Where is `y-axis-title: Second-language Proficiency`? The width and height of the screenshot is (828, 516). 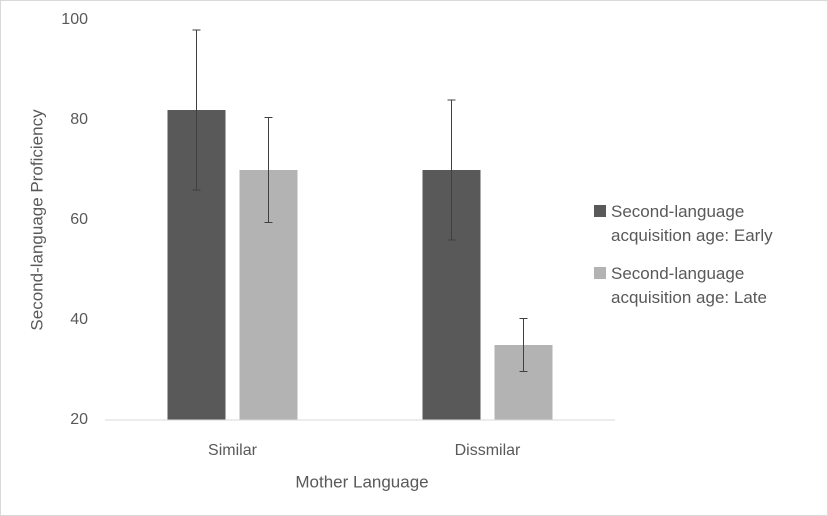
y-axis-title: Second-language Proficiency is located at coordinates (36, 220).